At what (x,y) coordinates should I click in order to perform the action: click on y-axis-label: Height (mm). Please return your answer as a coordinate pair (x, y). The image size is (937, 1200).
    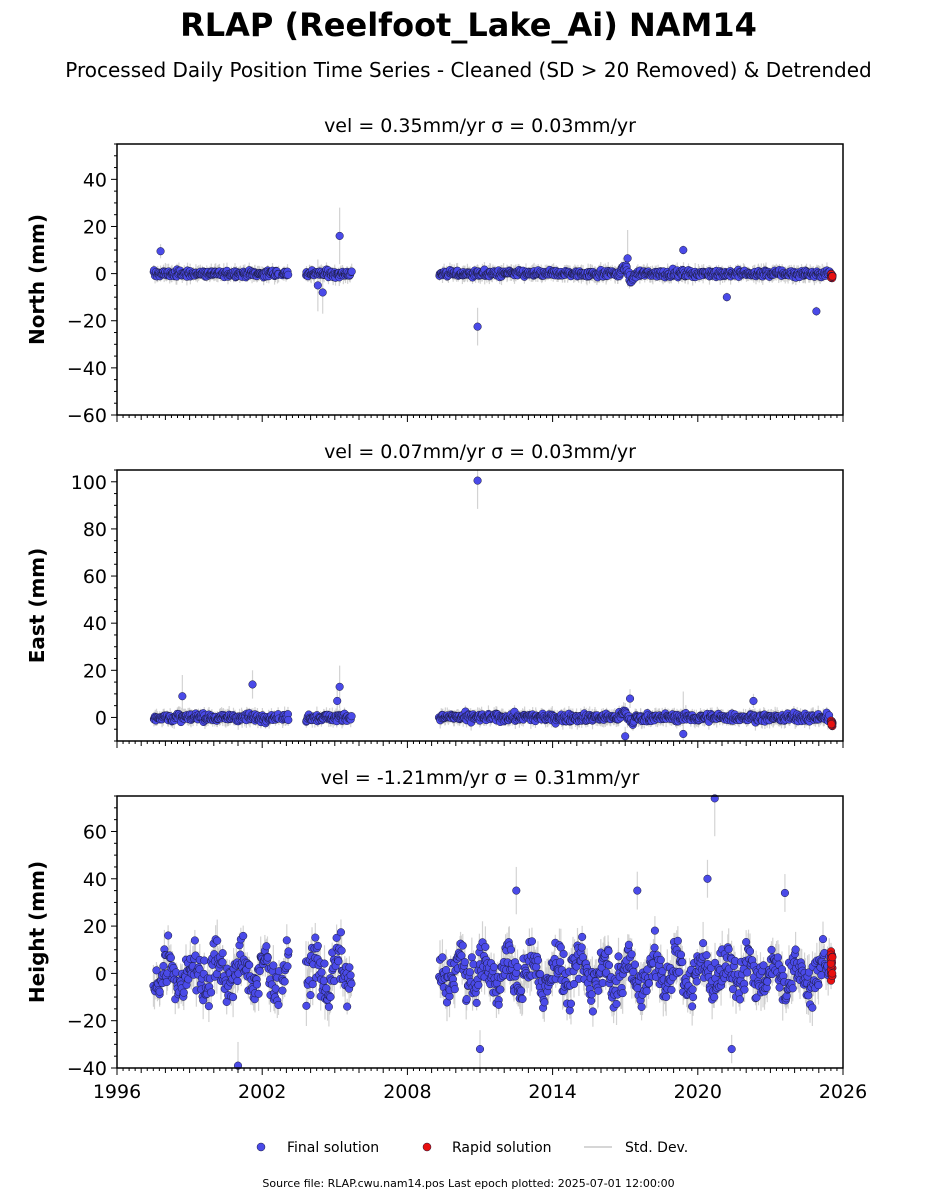
    Looking at the image, I should click on (37, 932).